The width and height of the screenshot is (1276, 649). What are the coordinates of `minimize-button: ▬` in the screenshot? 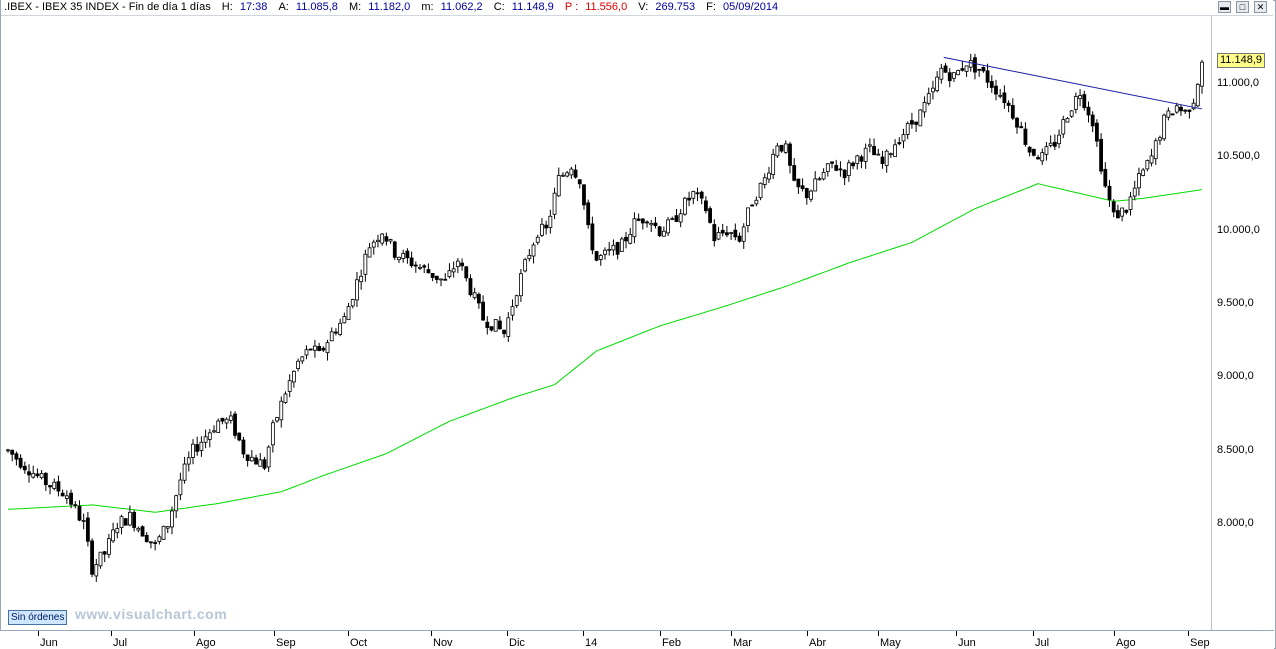 It's located at (1224, 7).